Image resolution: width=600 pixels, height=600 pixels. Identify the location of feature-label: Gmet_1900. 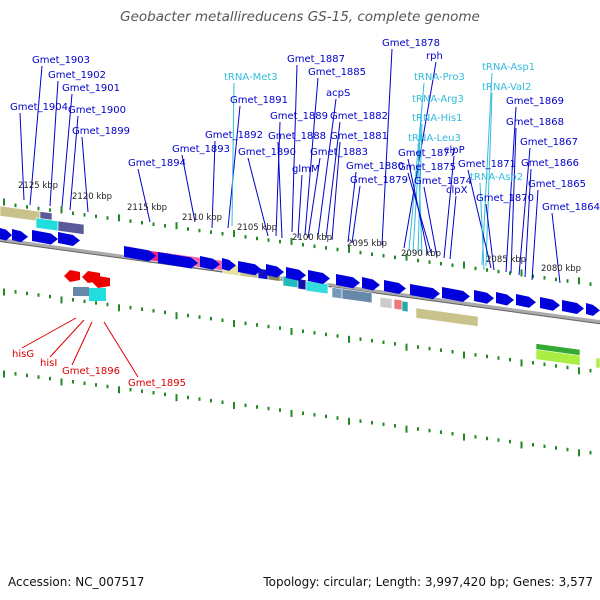
(97, 110).